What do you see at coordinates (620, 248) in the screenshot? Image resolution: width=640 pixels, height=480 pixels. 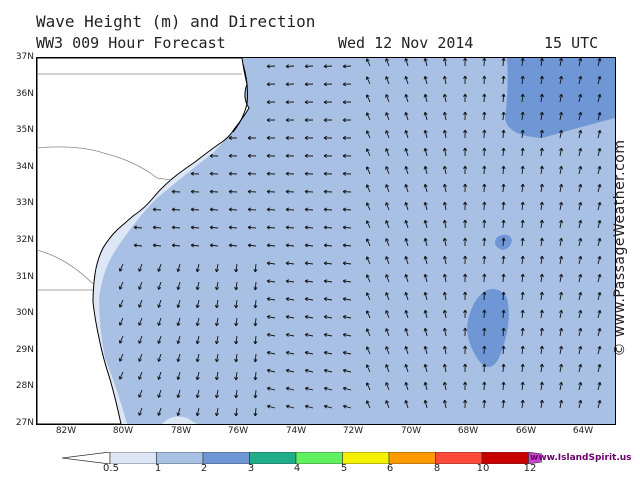 I see `credit-text: © www.PassageWeather.com` at bounding box center [620, 248].